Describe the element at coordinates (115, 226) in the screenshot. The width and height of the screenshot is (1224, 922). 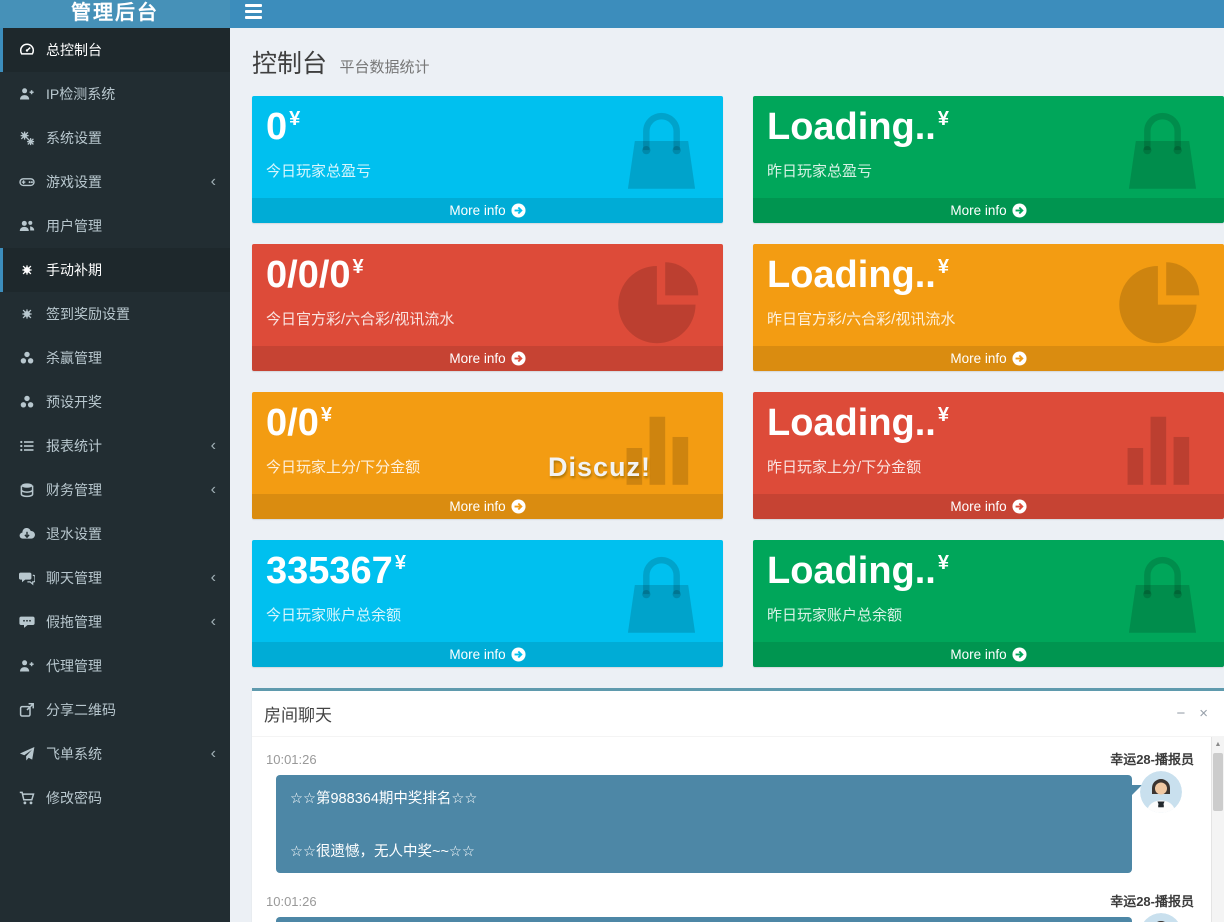
I see `sidebar-item-user-management: 用户管理` at that location.